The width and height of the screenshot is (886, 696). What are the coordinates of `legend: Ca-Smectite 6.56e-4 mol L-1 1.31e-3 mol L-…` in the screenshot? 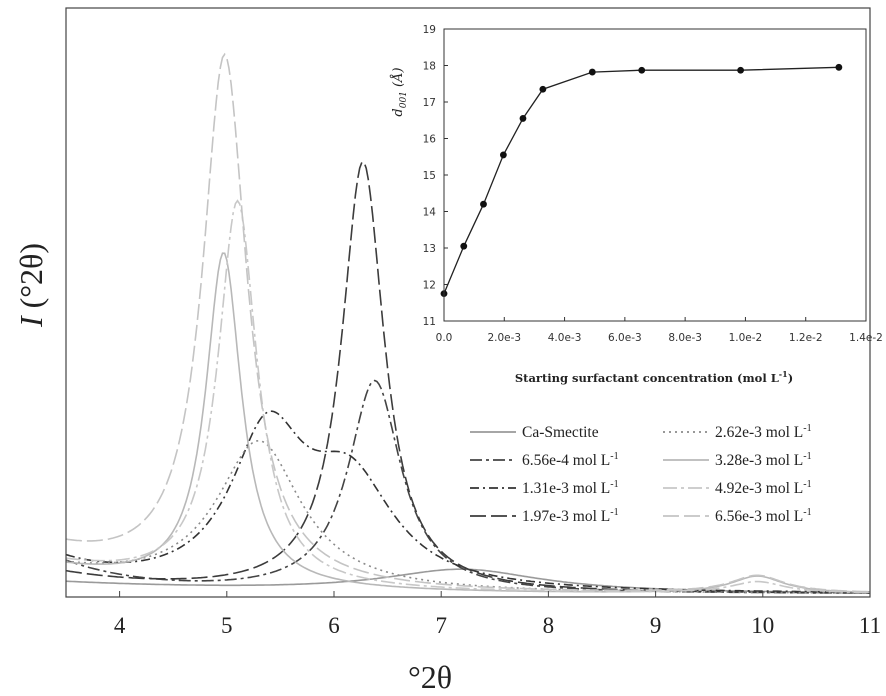 It's located at (641, 474).